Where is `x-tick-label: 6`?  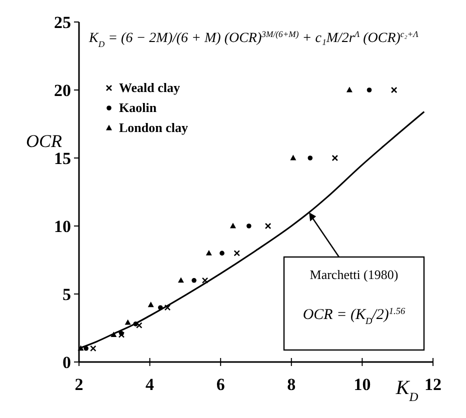 x-tick-label: 6 is located at coordinates (220, 384).